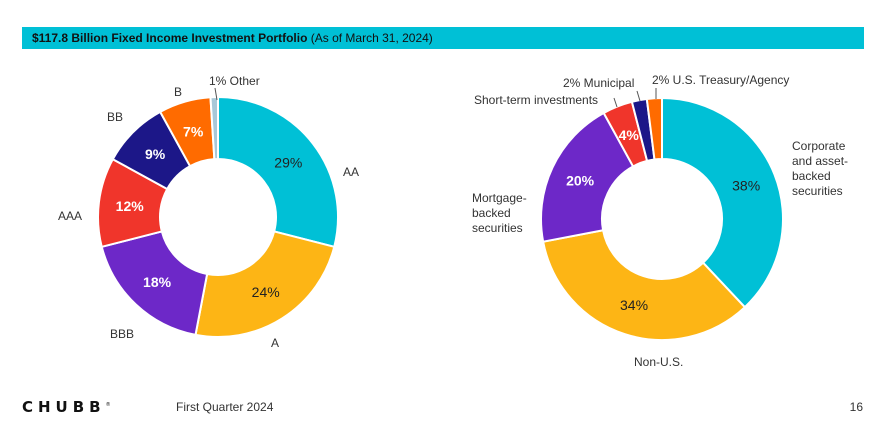 The width and height of the screenshot is (889, 437). I want to click on value-label-mortgage-backed-securities: 20%, so click(580, 180).